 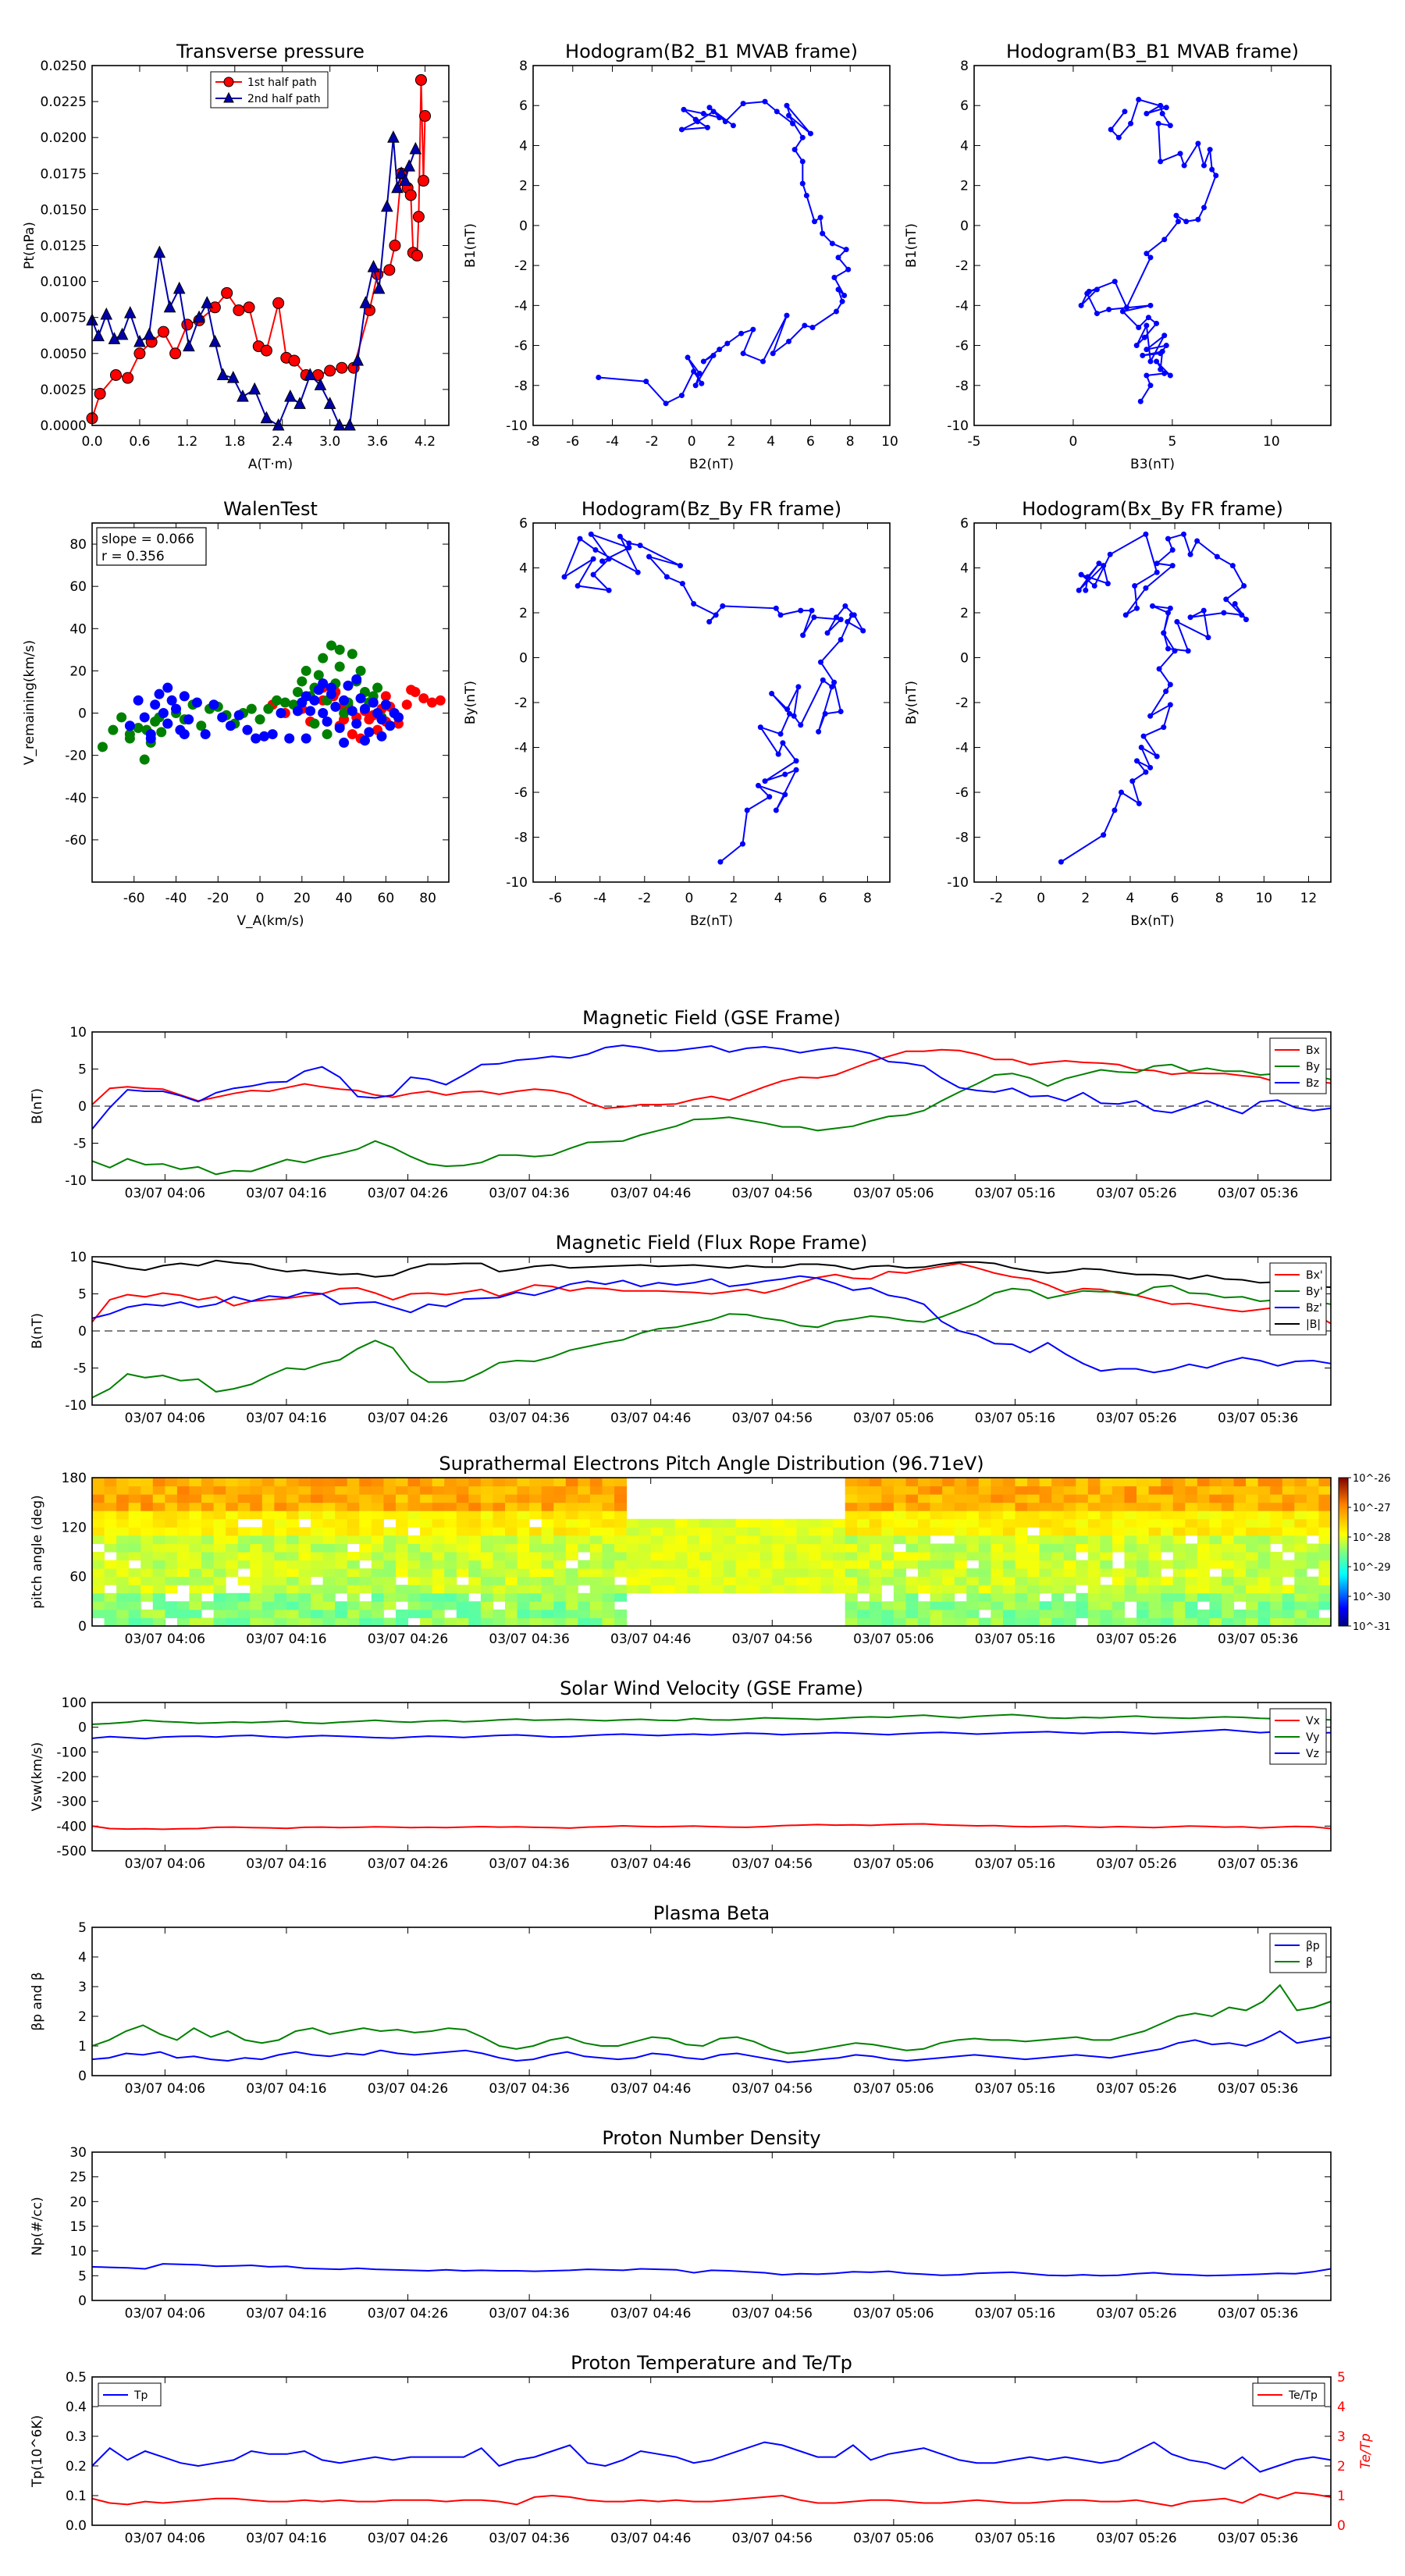 I want to click on legend-box, so click(x=1298, y=1953).